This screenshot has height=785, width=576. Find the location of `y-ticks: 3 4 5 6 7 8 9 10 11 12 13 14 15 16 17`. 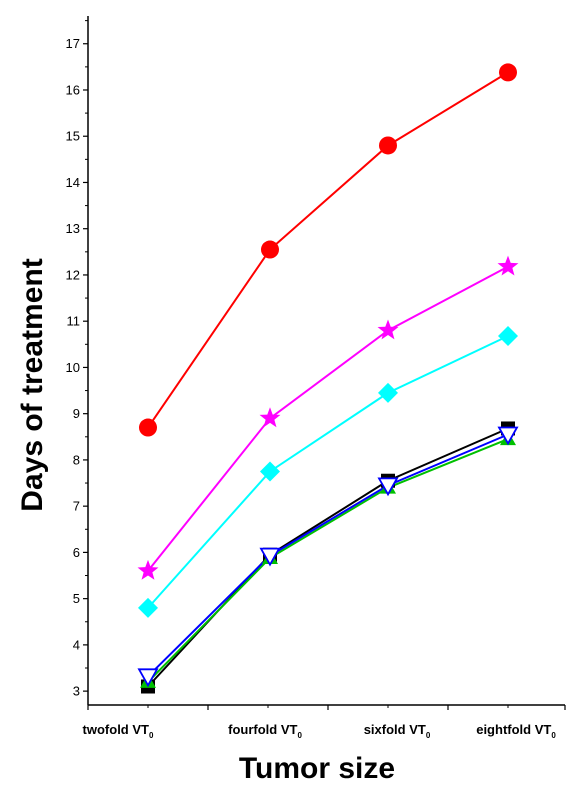

y-ticks: 3 4 5 6 7 8 9 10 11 12 13 14 15 16 17 is located at coordinates (77, 359).